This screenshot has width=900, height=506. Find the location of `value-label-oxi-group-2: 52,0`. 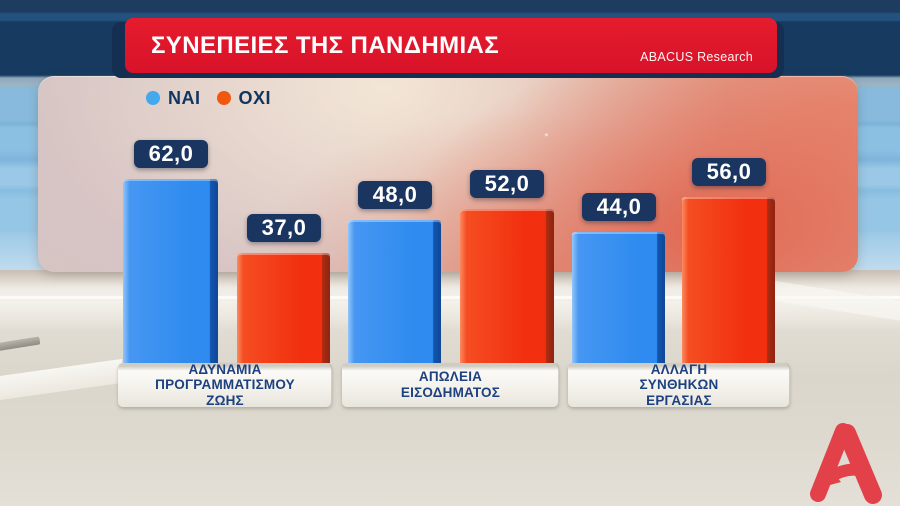

value-label-oxi-group-2: 52,0 is located at coordinates (507, 184).